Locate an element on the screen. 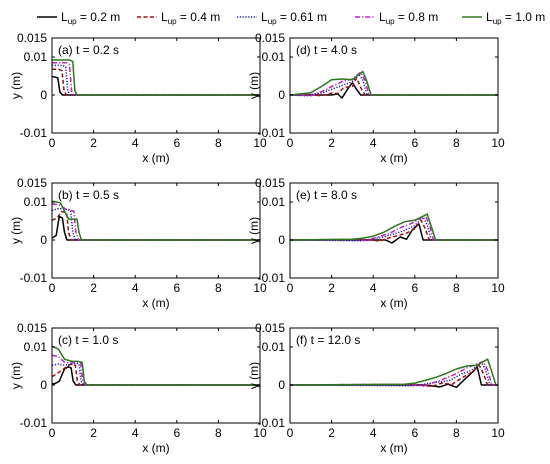  legend-entry: Lup = 0.61 m is located at coordinates (282, 18).